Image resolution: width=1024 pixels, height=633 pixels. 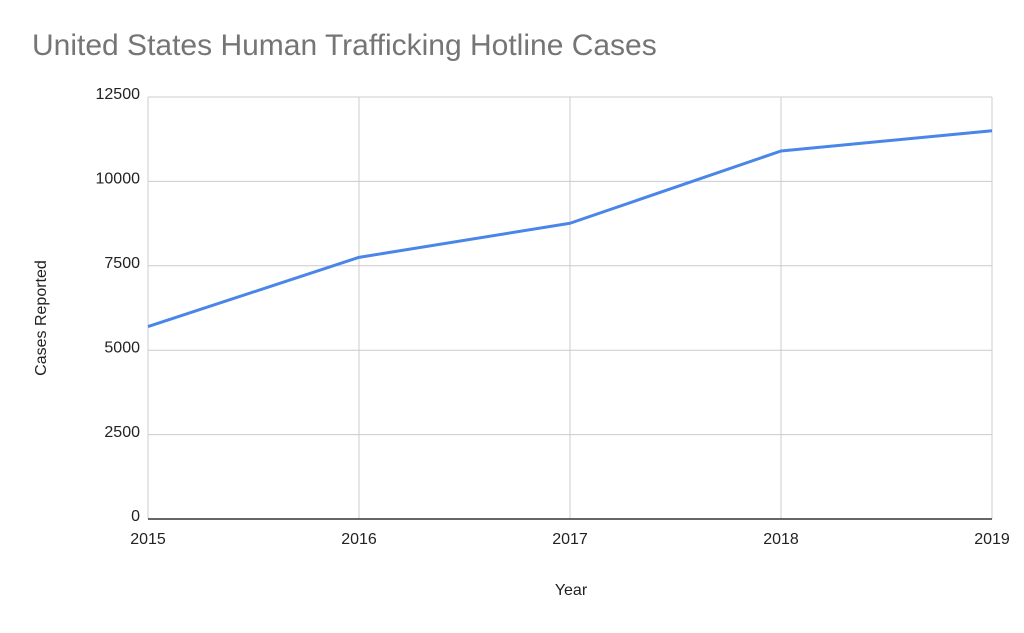 I want to click on y-tick-label: 0, so click(x=135, y=516).